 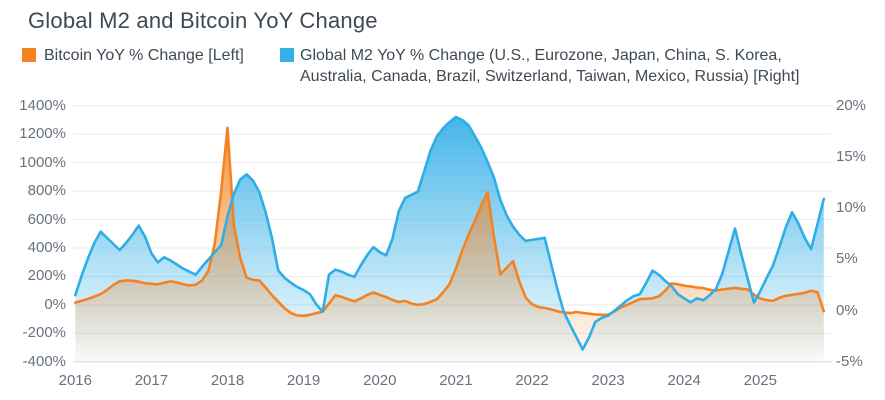 I want to click on left-axis-tick-label: 600%, so click(x=46, y=219).